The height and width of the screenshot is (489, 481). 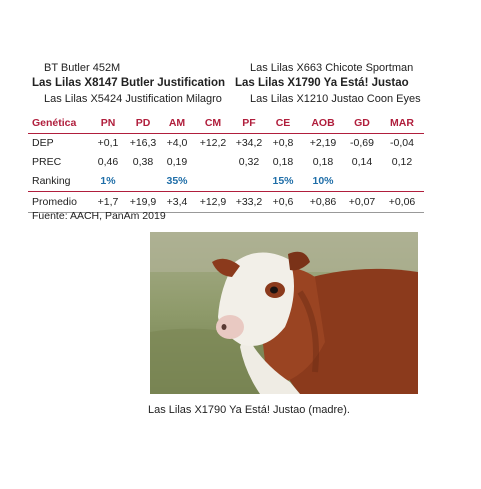 What do you see at coordinates (402, 123) in the screenshot?
I see `column-header: MAR` at bounding box center [402, 123].